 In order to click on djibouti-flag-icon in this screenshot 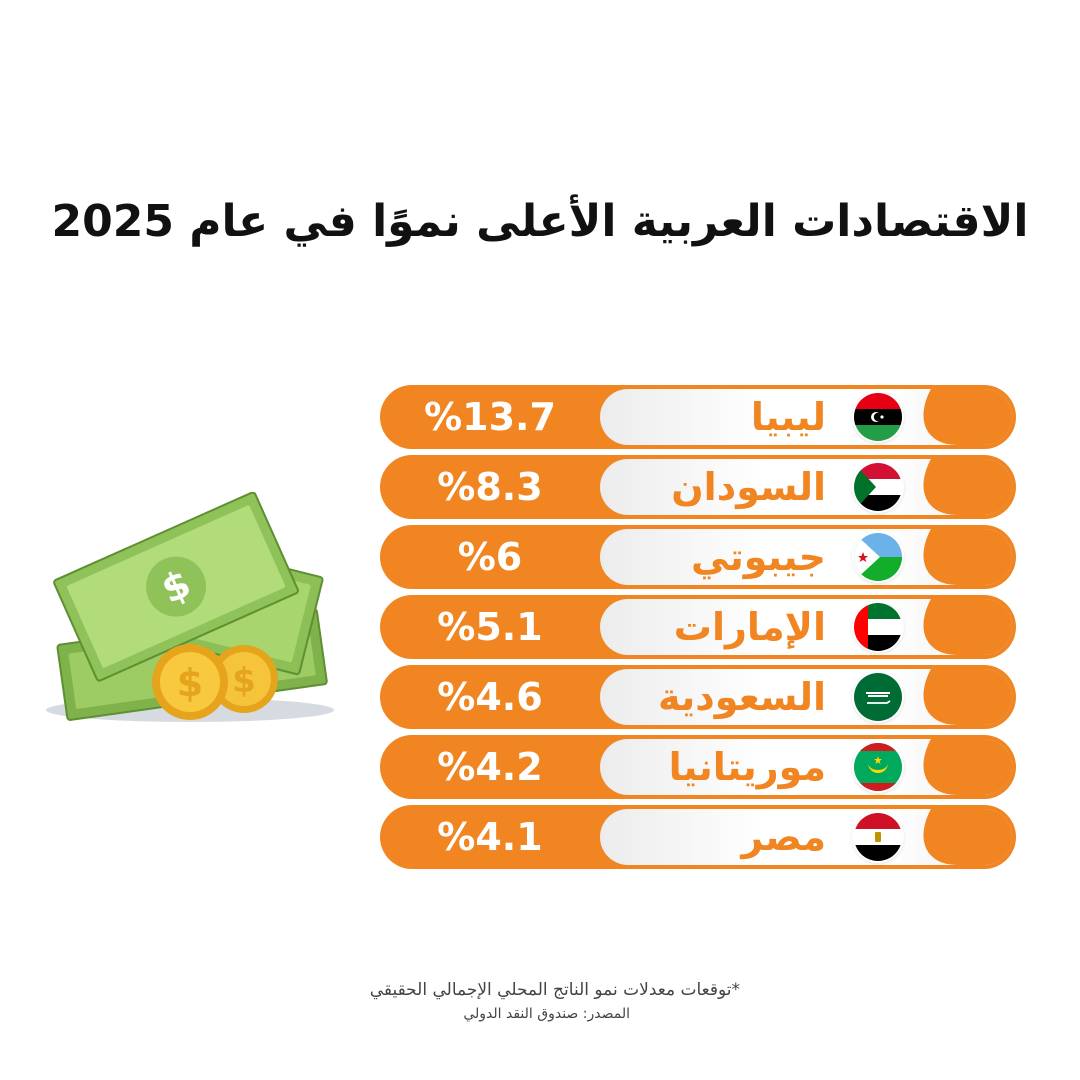, I will do `click(878, 557)`.